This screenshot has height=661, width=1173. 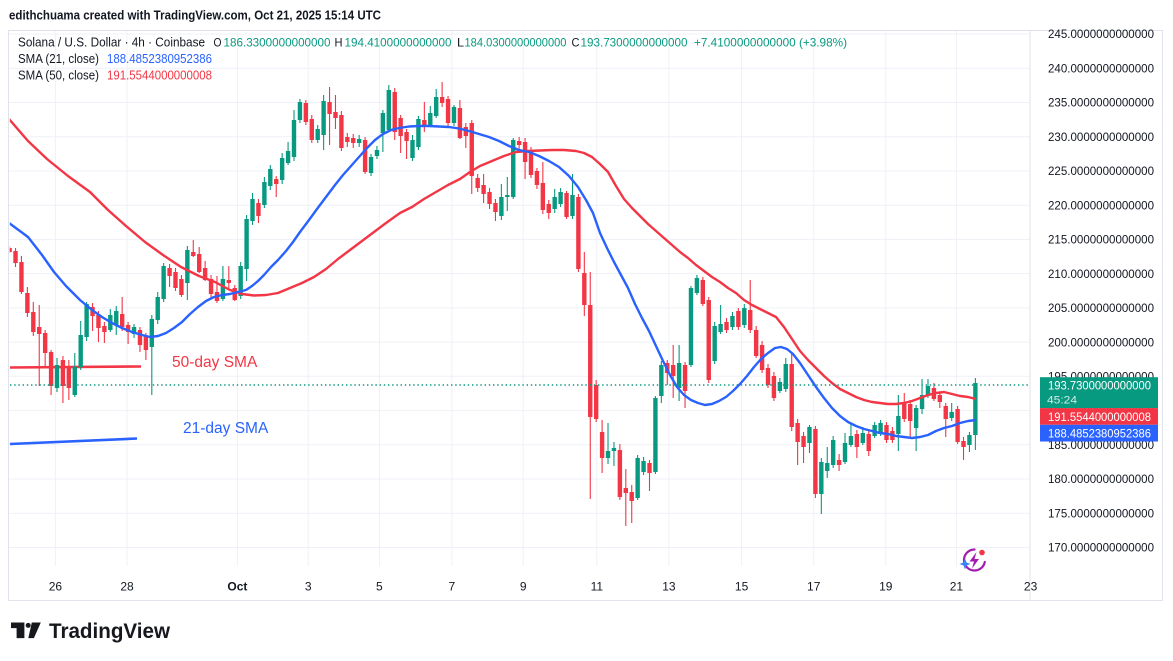 What do you see at coordinates (1101, 514) in the screenshot?
I see `svg-text: 175.0000000000000` at bounding box center [1101, 514].